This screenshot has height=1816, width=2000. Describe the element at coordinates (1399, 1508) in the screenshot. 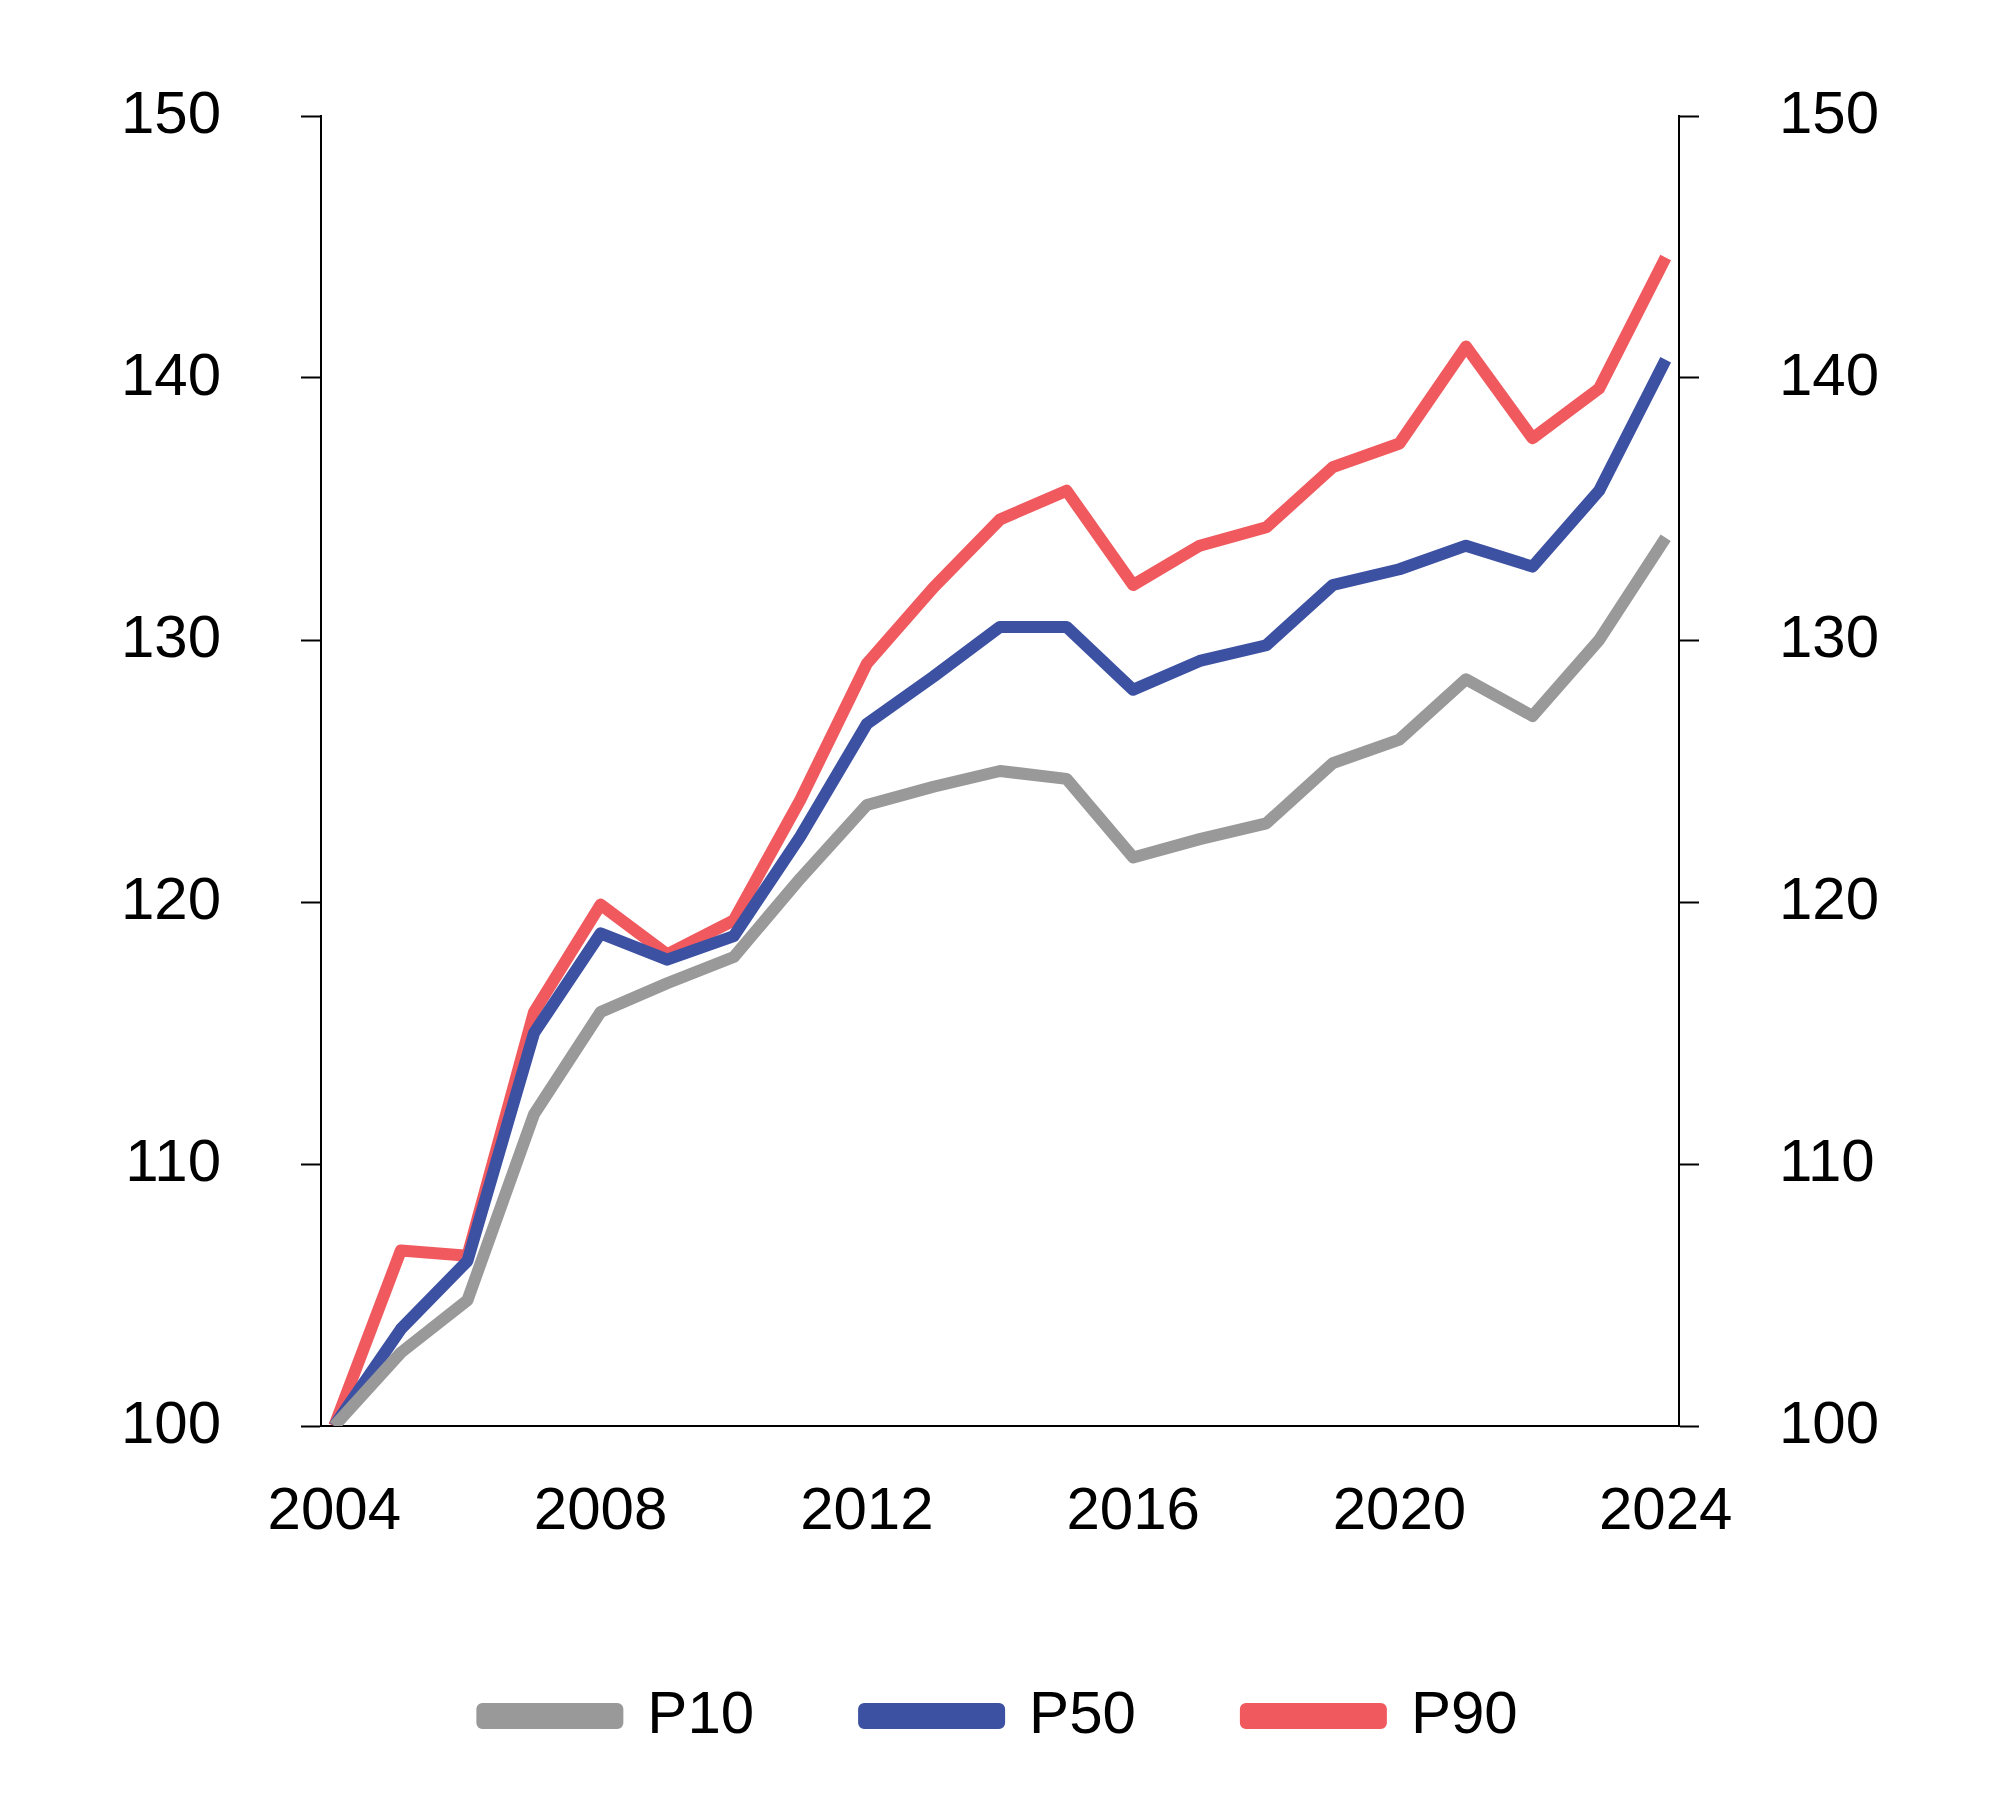

I see `x-tick-label: 2020` at that location.